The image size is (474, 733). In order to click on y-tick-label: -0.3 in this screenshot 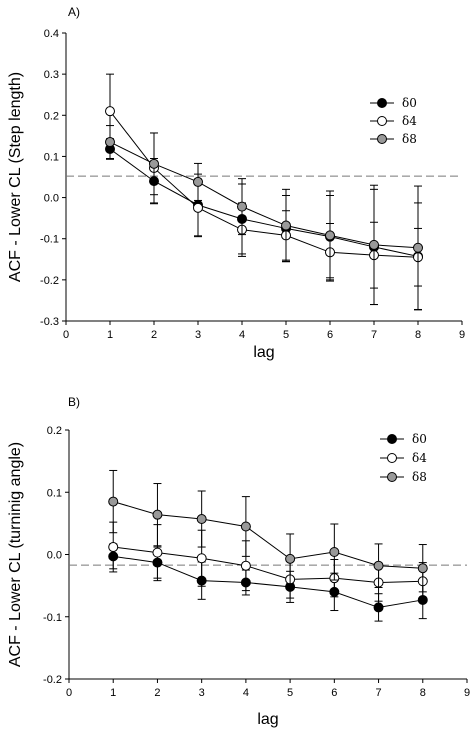, I will do `click(49, 322)`.